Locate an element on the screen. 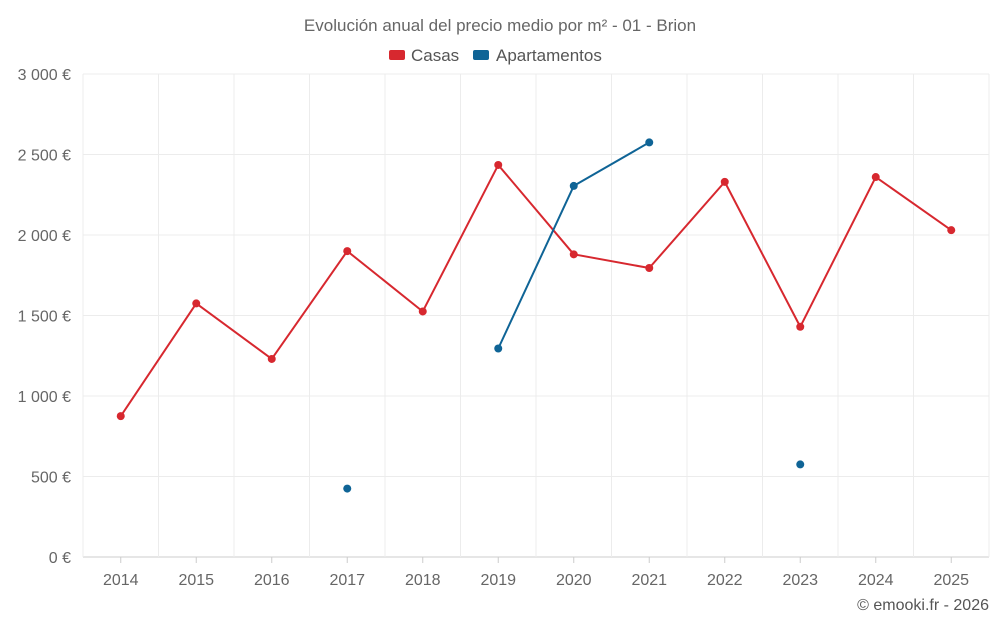  y-tick-label: 2 500 € is located at coordinates (44, 156).